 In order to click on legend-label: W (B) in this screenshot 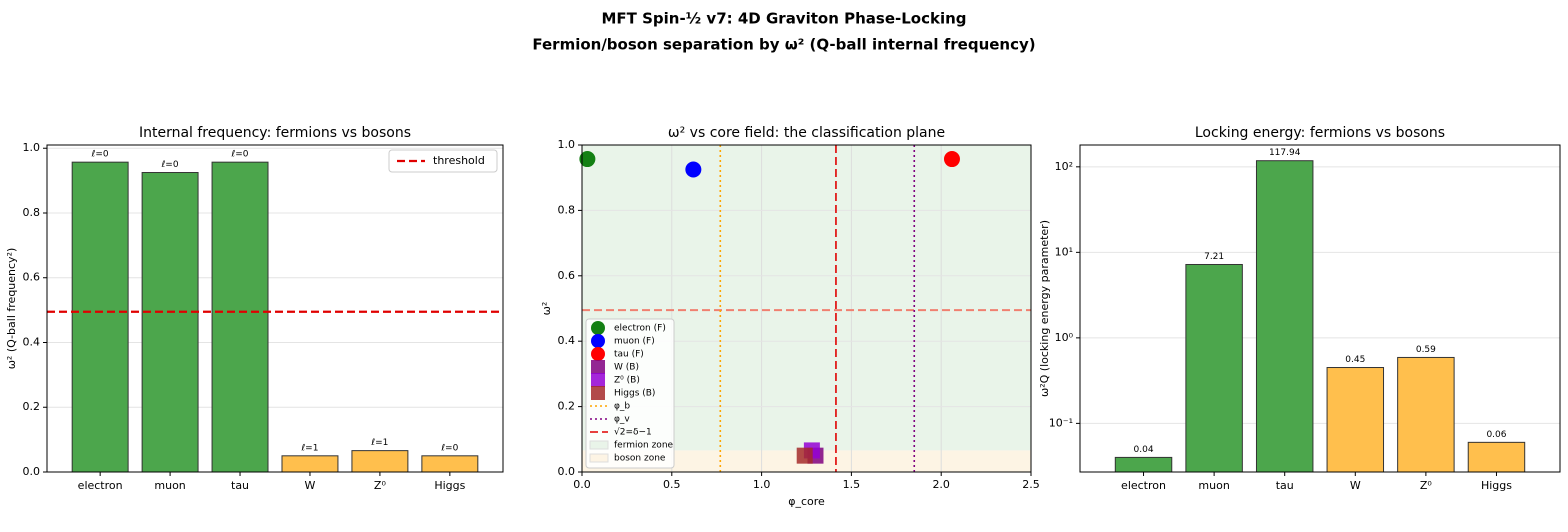, I will do `click(626, 368)`.